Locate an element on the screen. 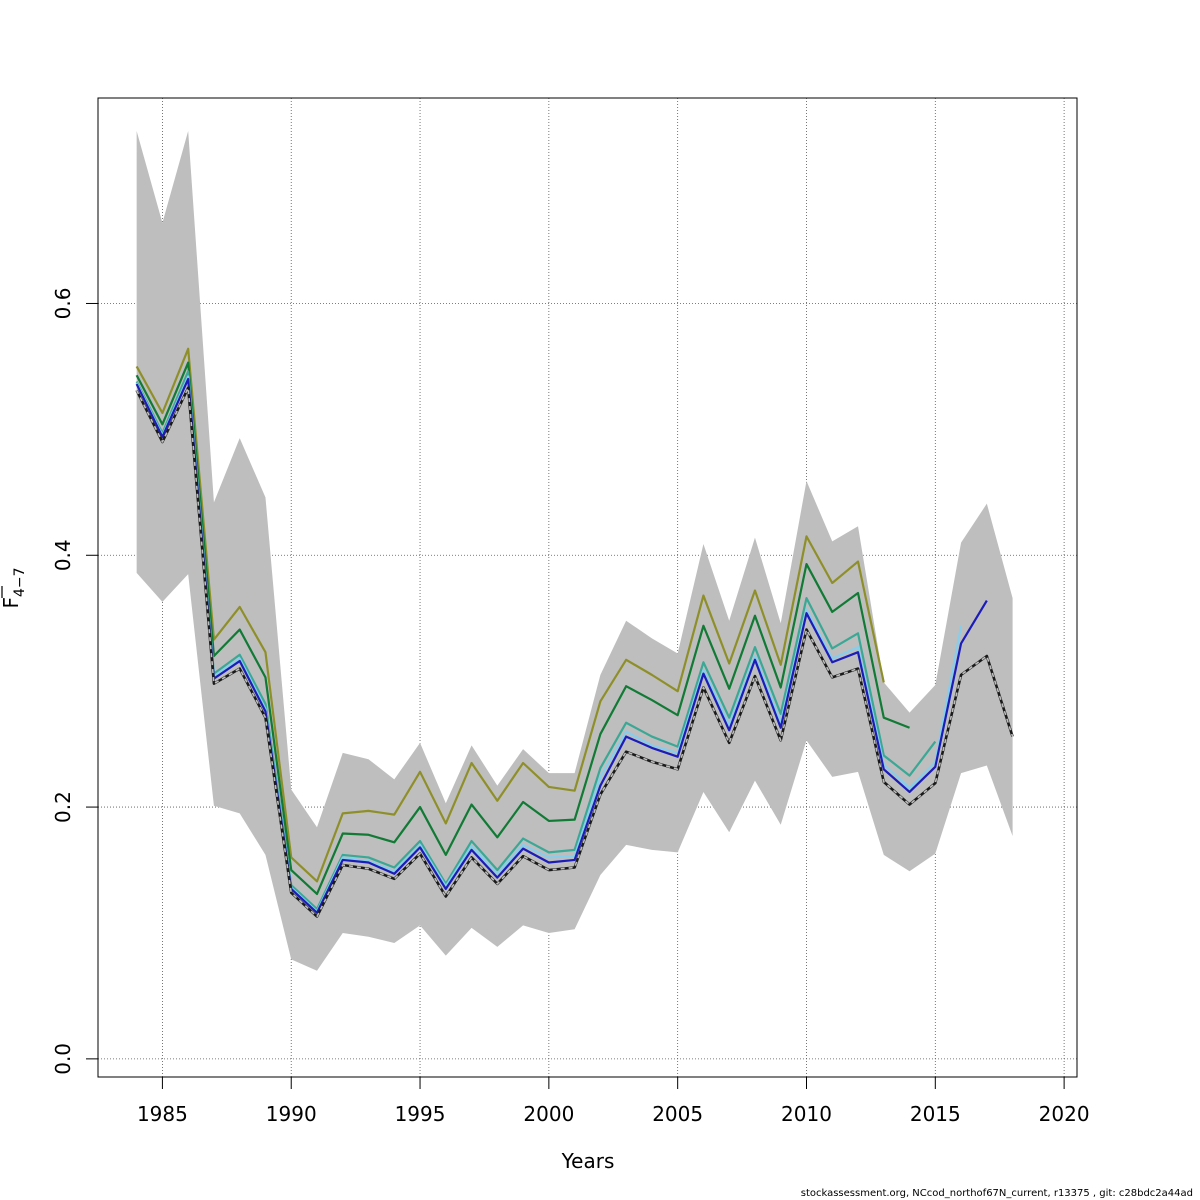 Image resolution: width=1200 pixels, height=1200 pixels. y-tick-label: 0.6 is located at coordinates (63, 304).